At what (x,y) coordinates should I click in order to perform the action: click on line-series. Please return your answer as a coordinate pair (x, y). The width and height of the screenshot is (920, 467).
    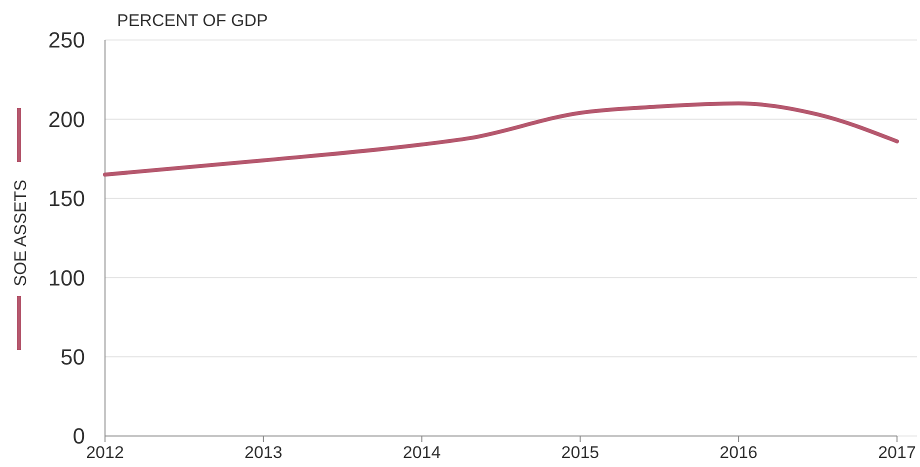
    Looking at the image, I should click on (501, 139).